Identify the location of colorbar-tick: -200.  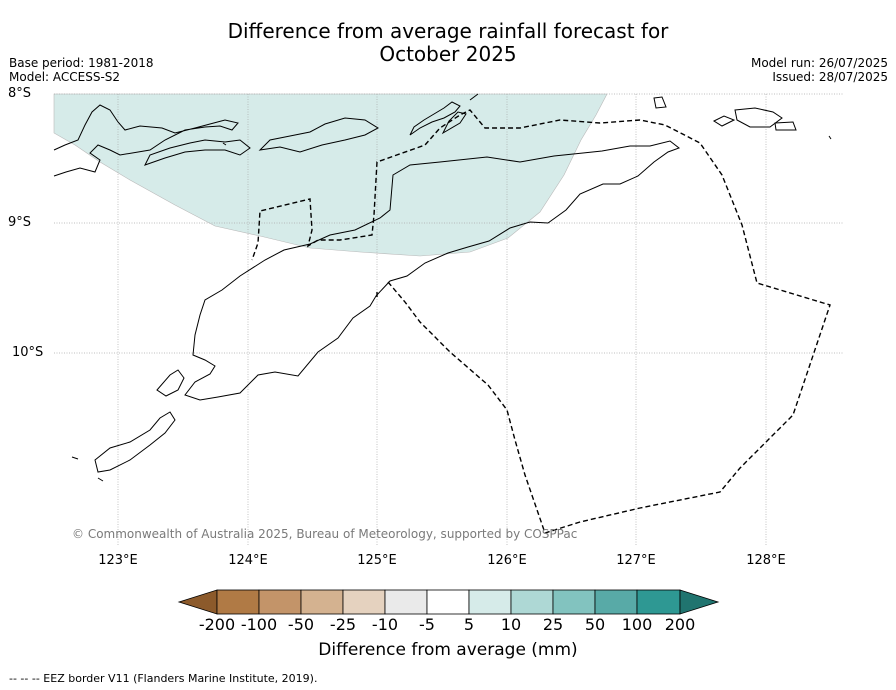
(217, 624).